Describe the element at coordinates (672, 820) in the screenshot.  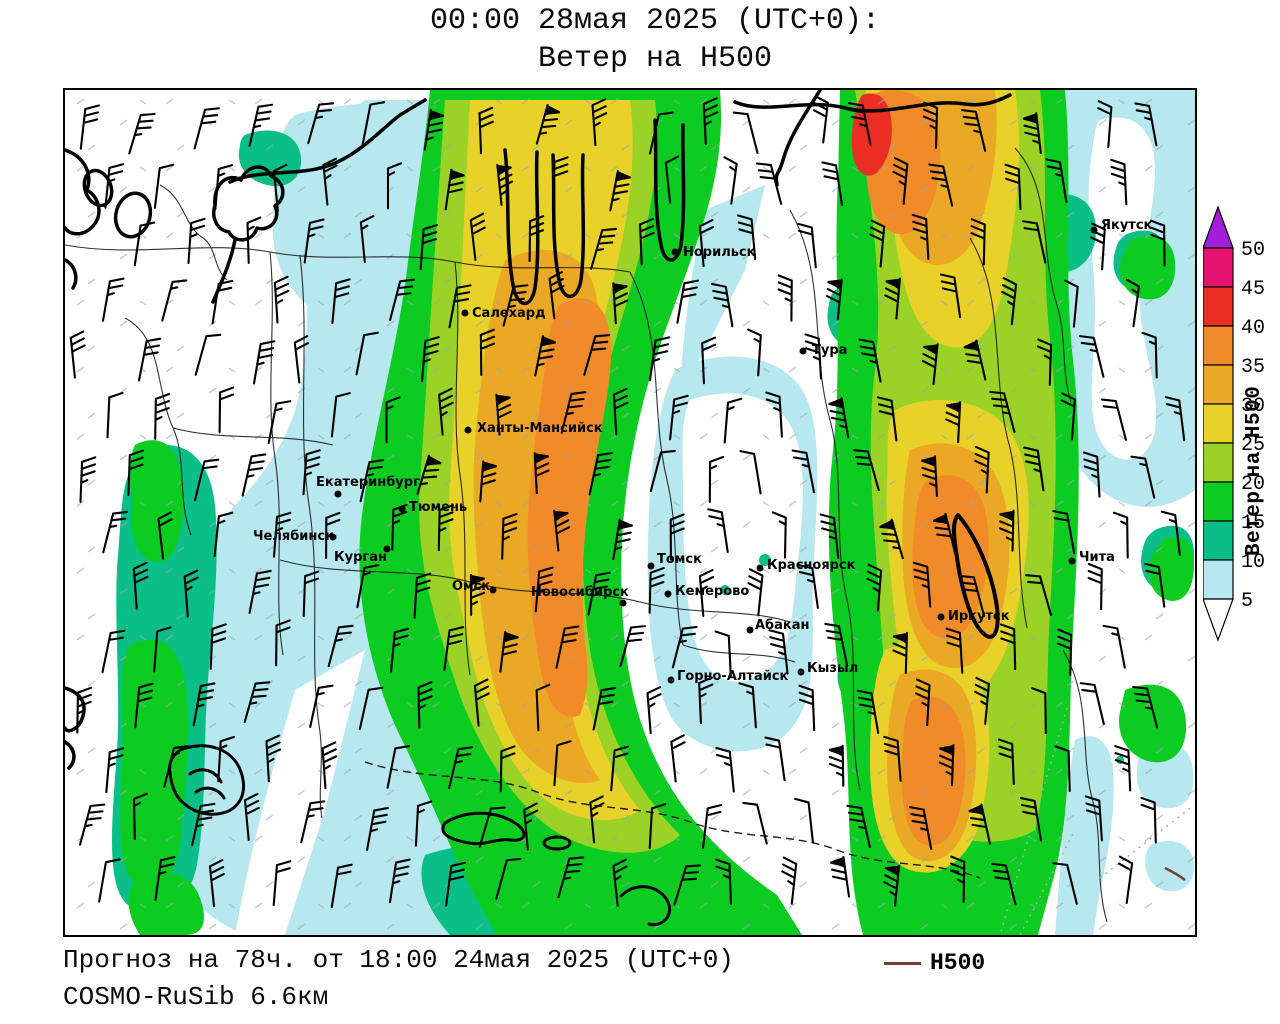
I see `national-borders-dashed` at that location.